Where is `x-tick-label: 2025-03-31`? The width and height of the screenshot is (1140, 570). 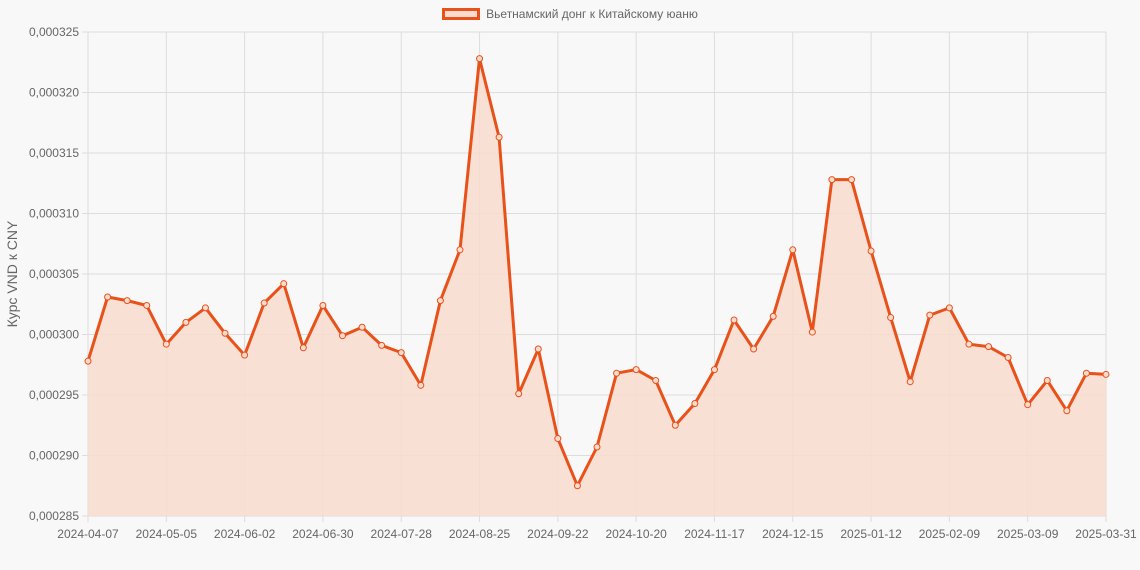
x-tick-label: 2025-03-31 is located at coordinates (1106, 534).